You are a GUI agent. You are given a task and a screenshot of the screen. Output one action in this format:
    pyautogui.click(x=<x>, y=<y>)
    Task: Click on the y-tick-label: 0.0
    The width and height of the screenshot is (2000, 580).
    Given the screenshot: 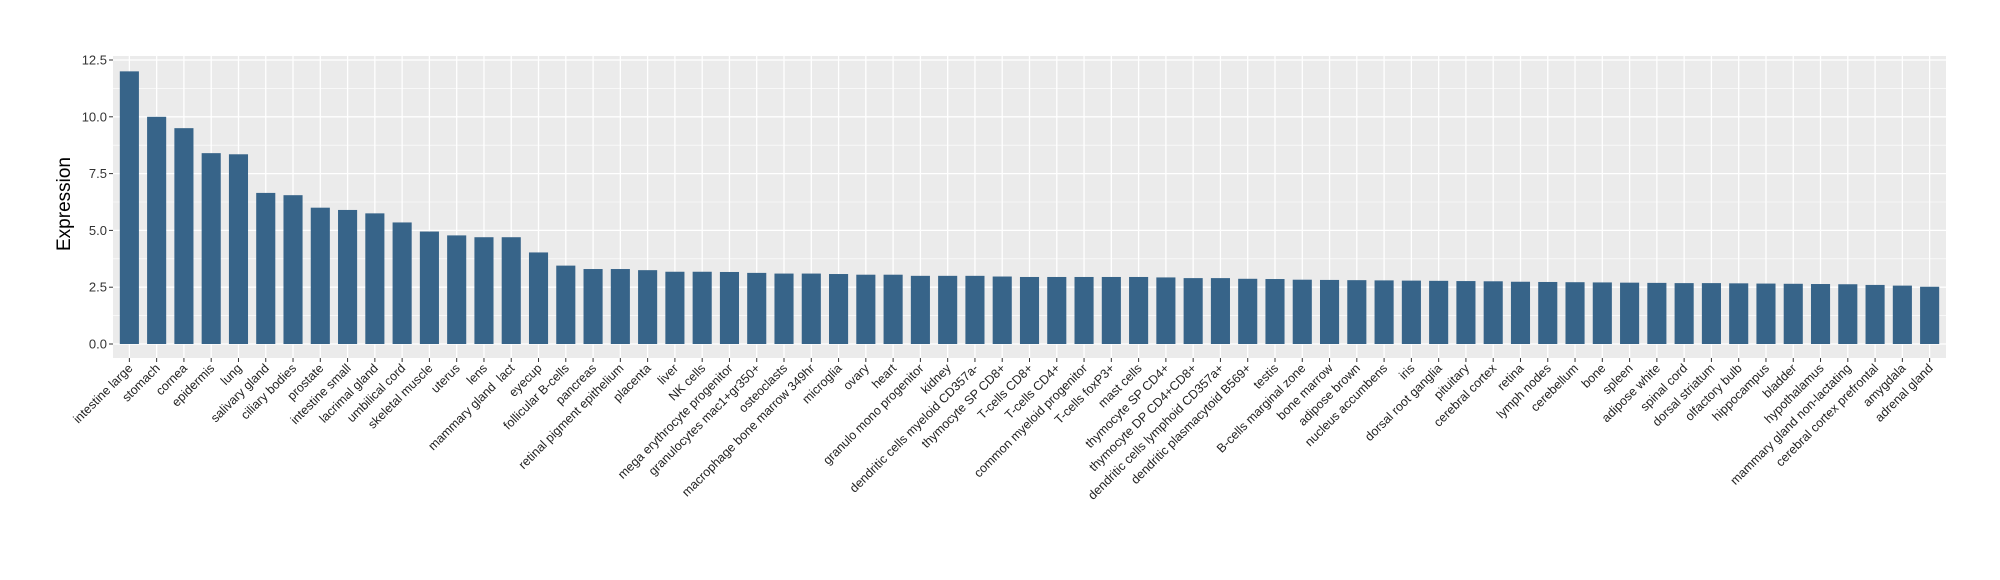 What is the action you would take?
    pyautogui.click(x=98, y=344)
    